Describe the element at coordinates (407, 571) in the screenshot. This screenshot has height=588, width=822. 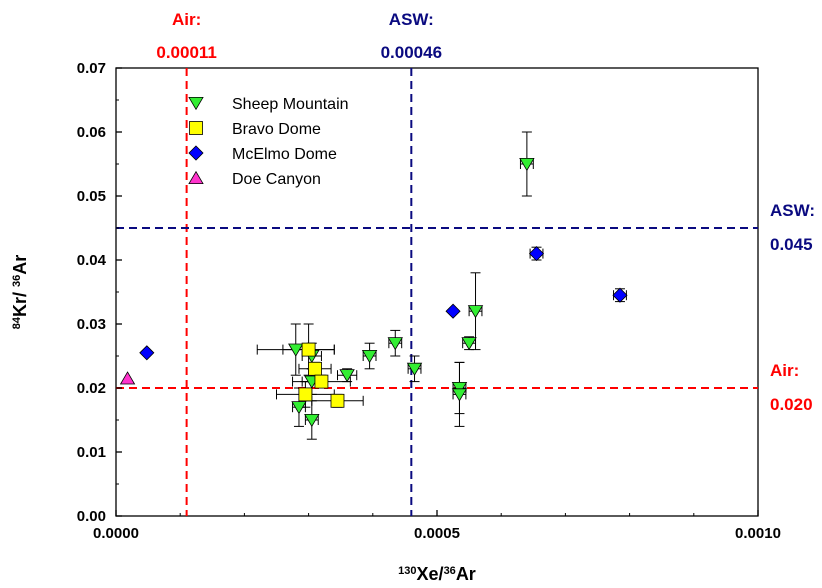
I see `axis-title-superscript: 130` at that location.